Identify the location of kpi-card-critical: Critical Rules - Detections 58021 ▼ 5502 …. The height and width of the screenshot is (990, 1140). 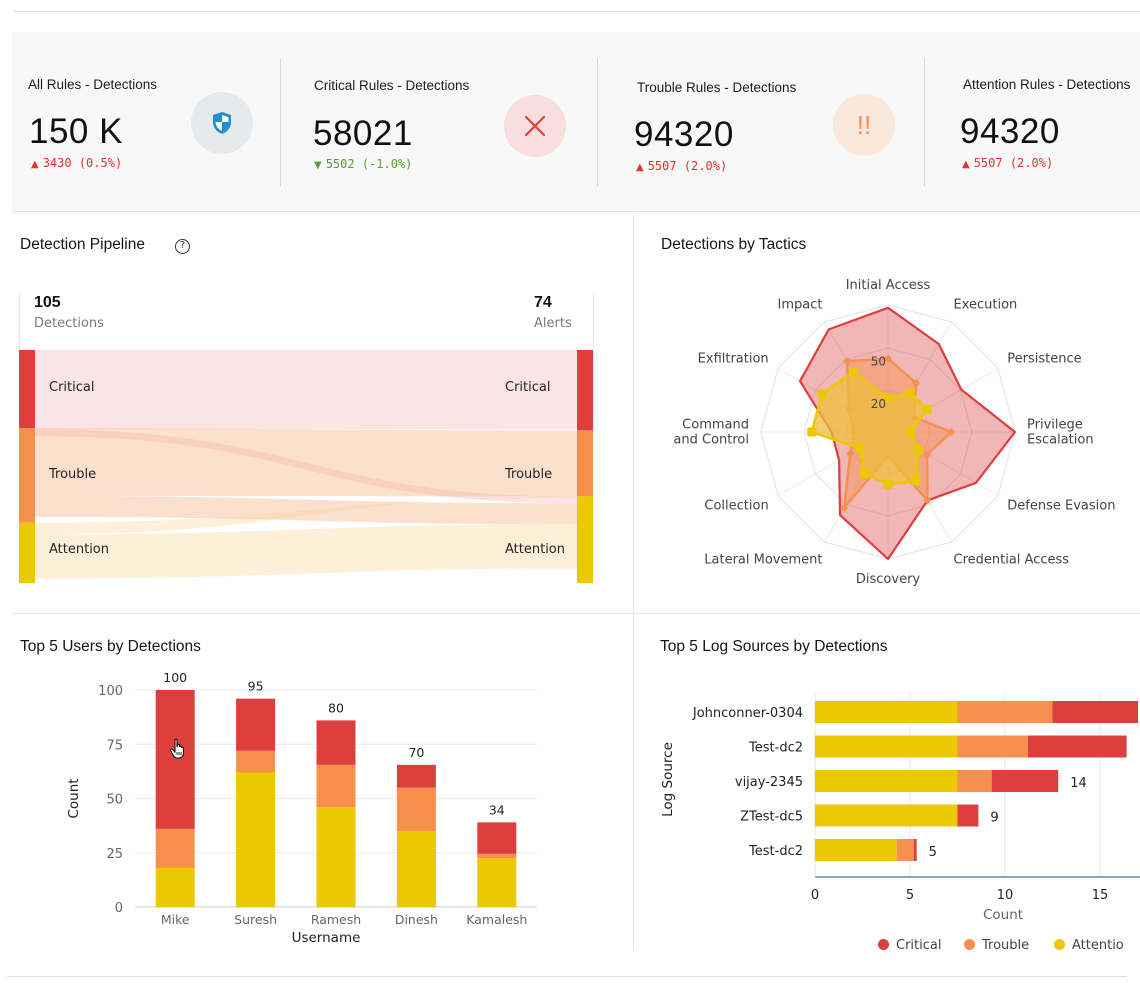
(439, 122).